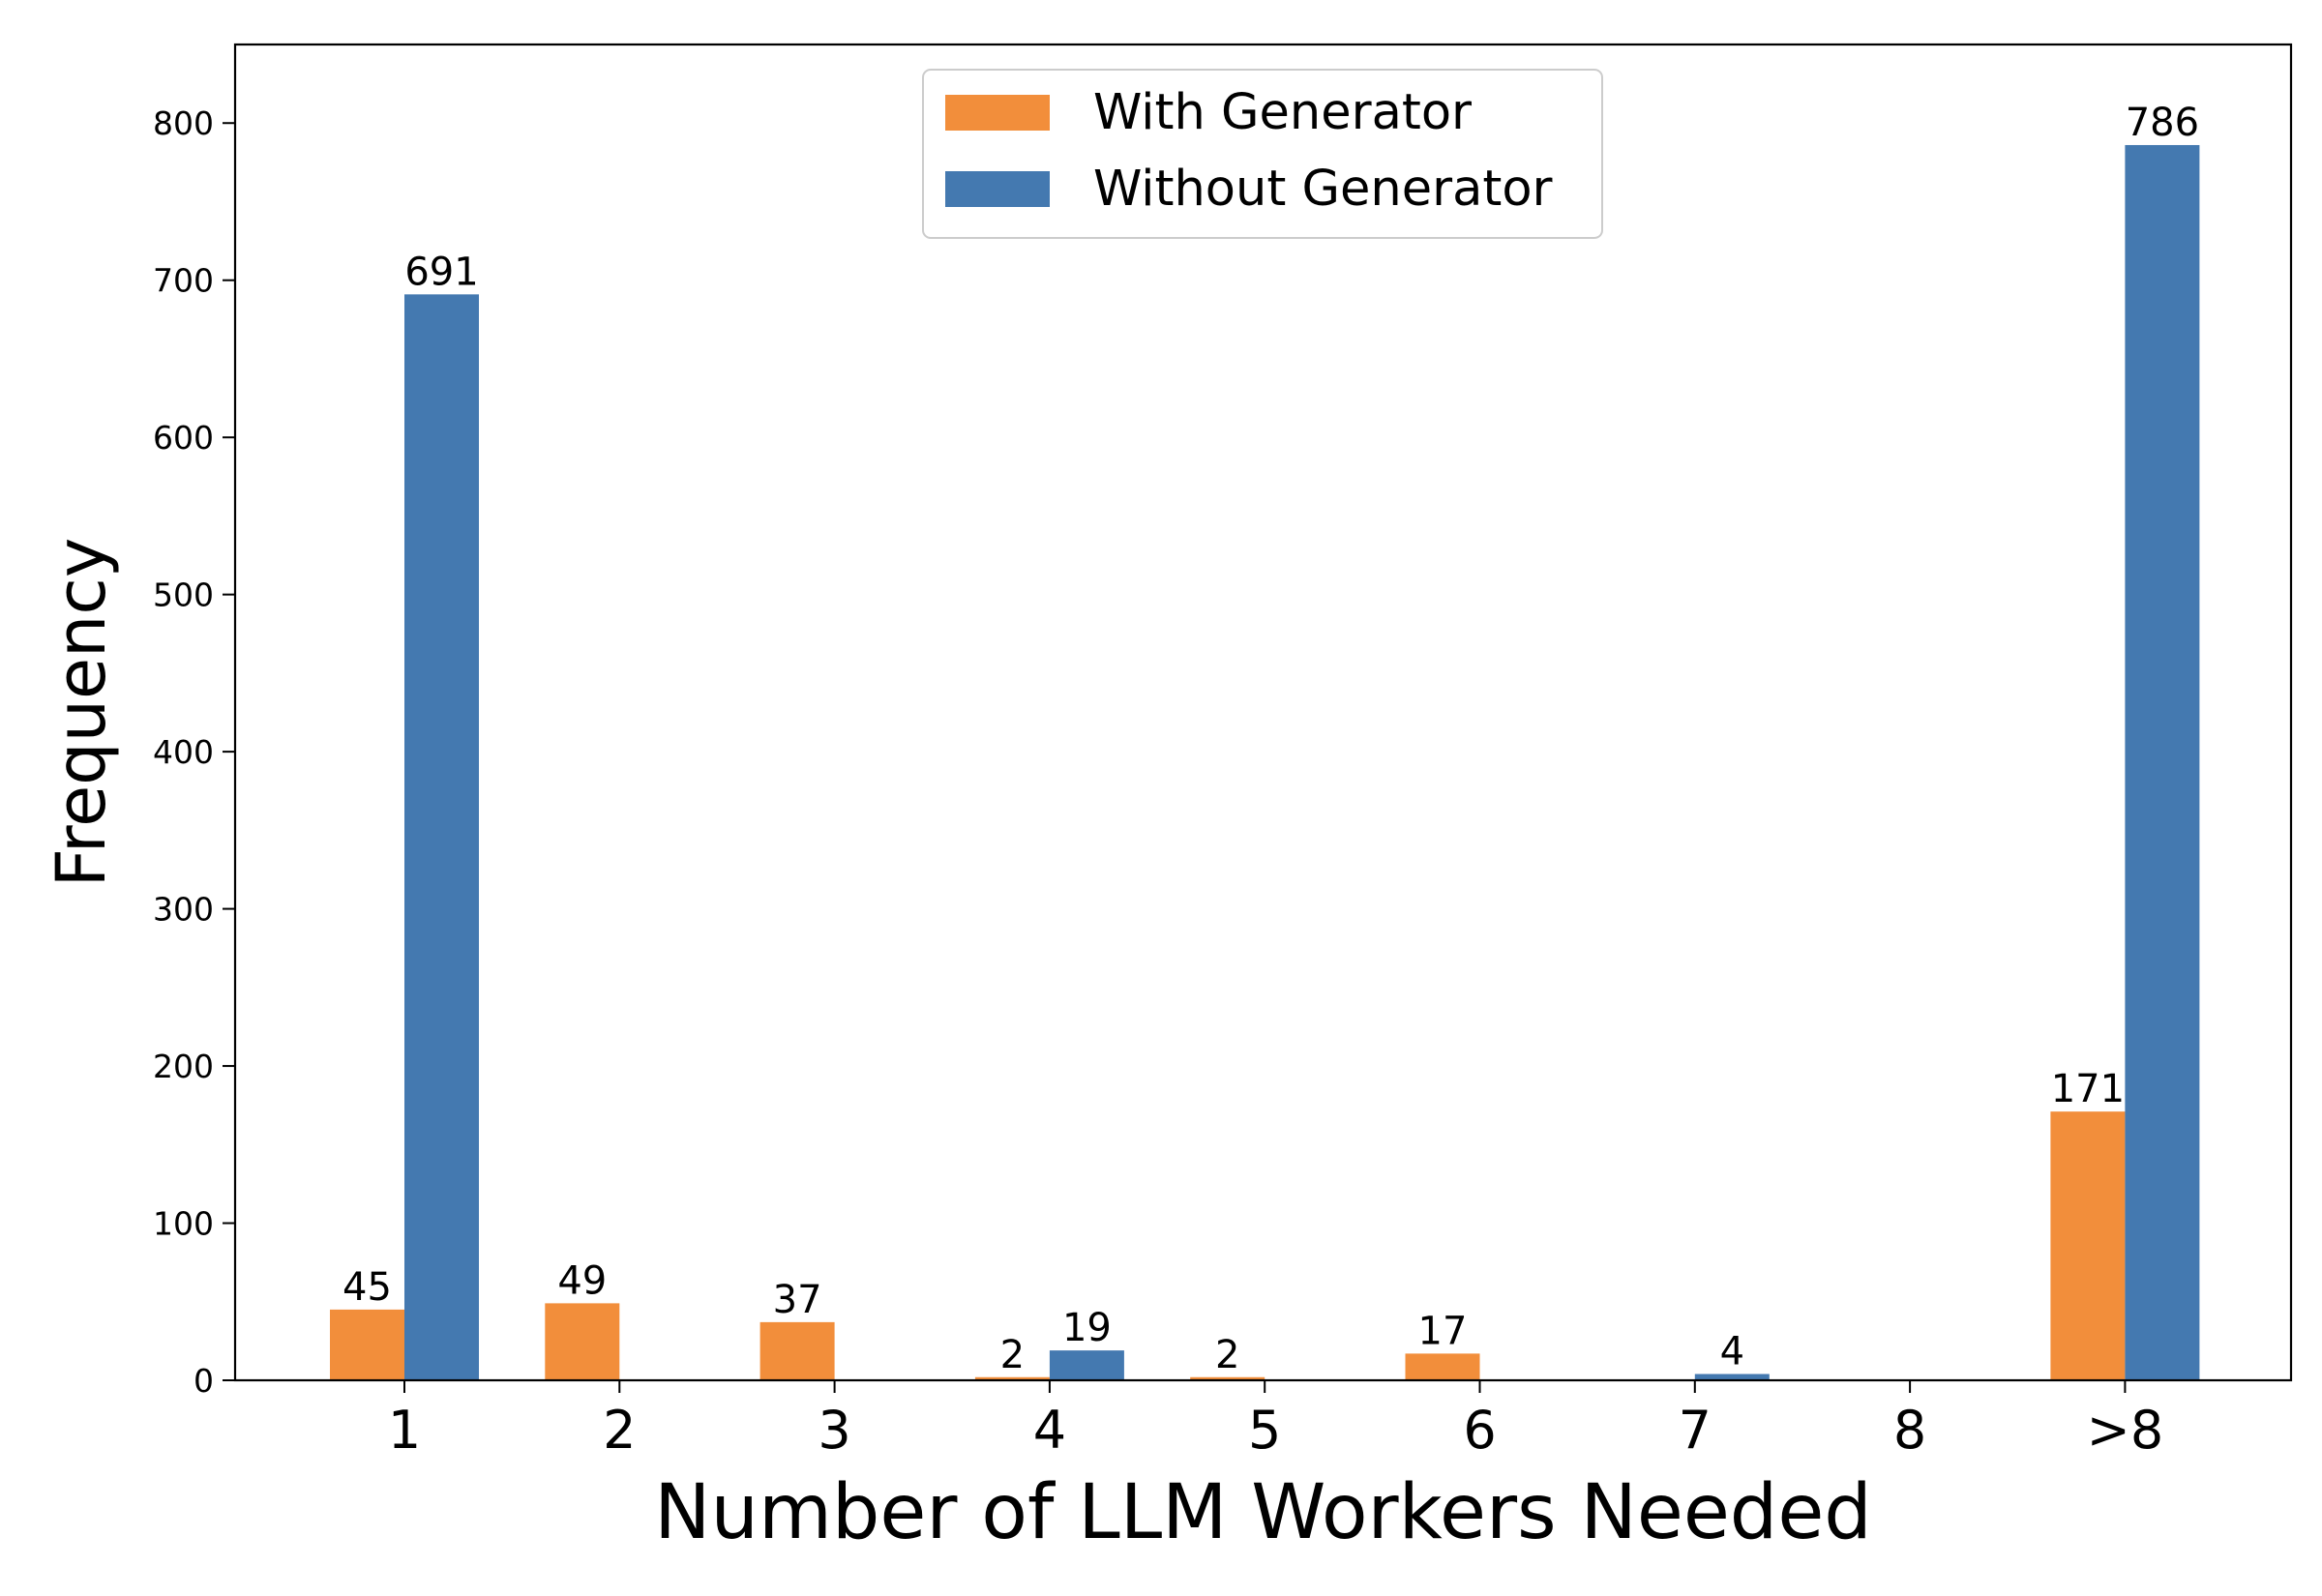 This screenshot has height=1596, width=2322. What do you see at coordinates (2088, 1089) in the screenshot?
I see `bar-value-label: 171` at bounding box center [2088, 1089].